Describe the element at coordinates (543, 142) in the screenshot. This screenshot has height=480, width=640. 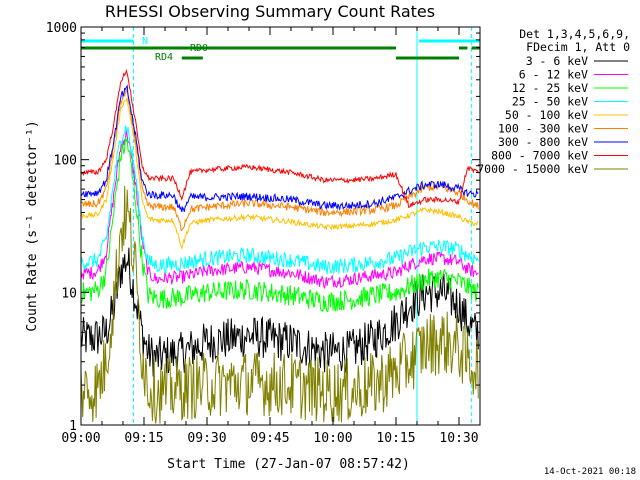
I see `legend-label: 300 - 800 keV` at that location.